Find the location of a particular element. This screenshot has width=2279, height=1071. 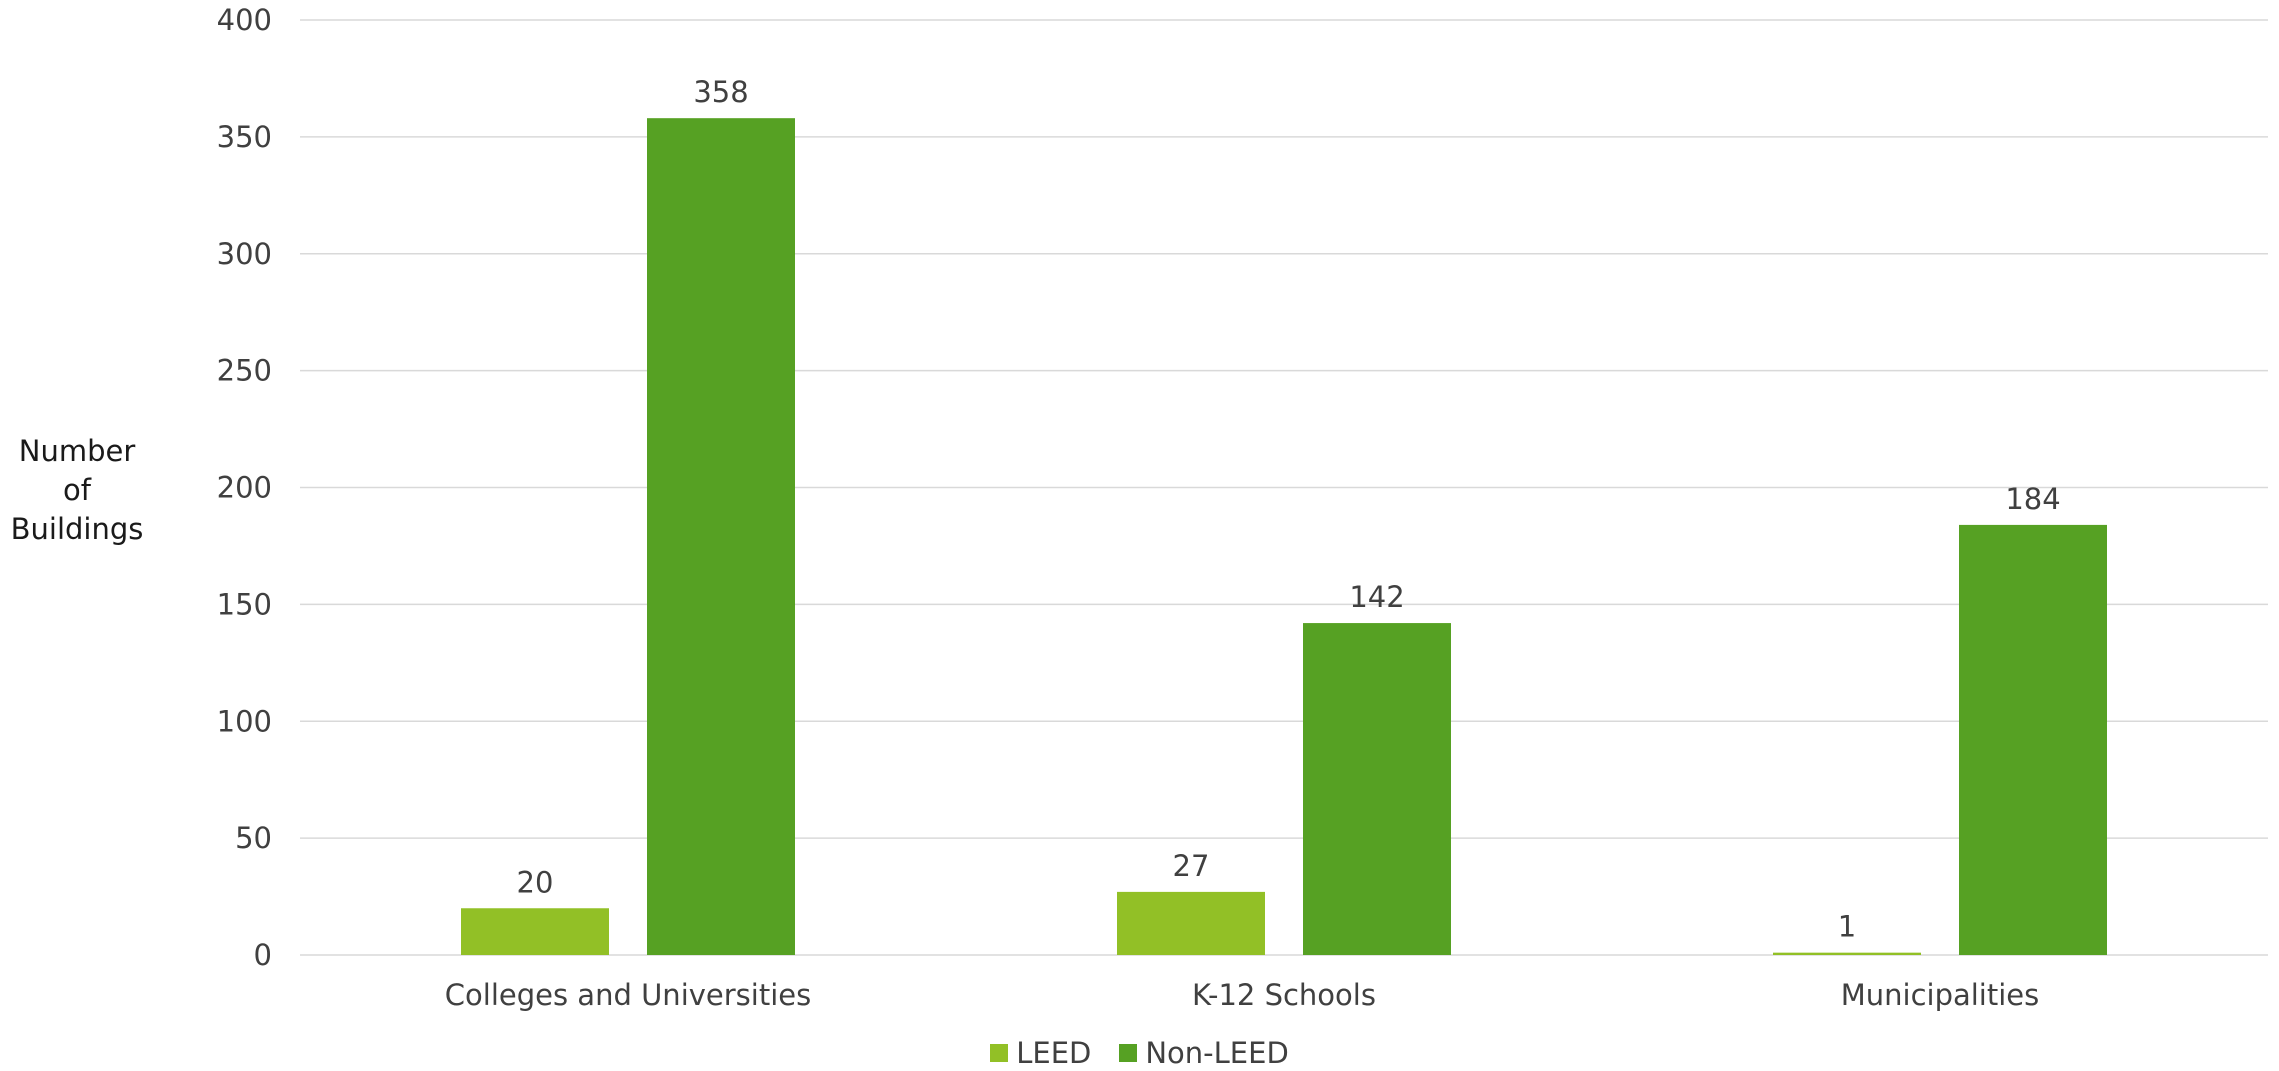

y-tick-label: 200 is located at coordinates (244, 488).